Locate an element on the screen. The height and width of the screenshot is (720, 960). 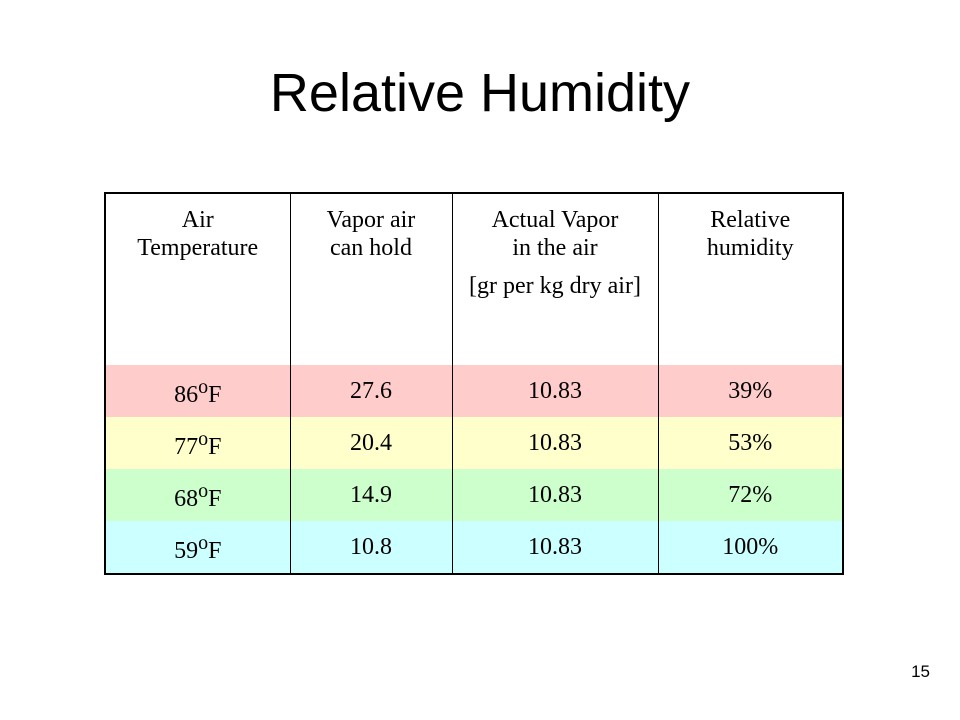
header-line: Air is located at coordinates (197, 220).